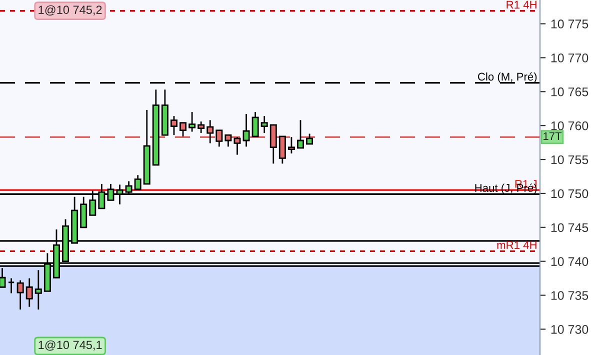 The width and height of the screenshot is (591, 355). I want to click on y-tick-label: 10 765, so click(569, 91).